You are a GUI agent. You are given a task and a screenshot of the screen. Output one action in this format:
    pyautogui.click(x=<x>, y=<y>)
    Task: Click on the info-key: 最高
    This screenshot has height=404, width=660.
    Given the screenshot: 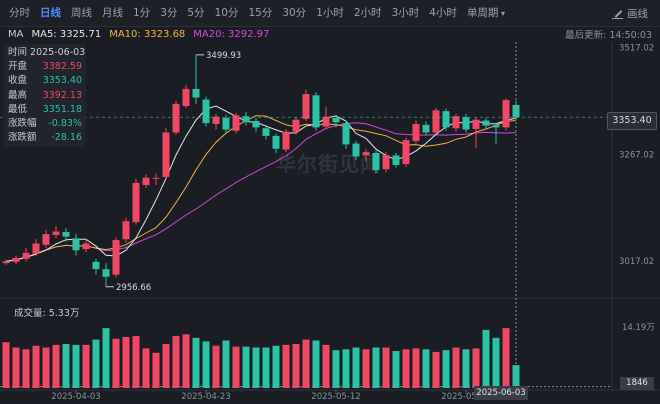 What is the action you would take?
    pyautogui.click(x=18, y=95)
    